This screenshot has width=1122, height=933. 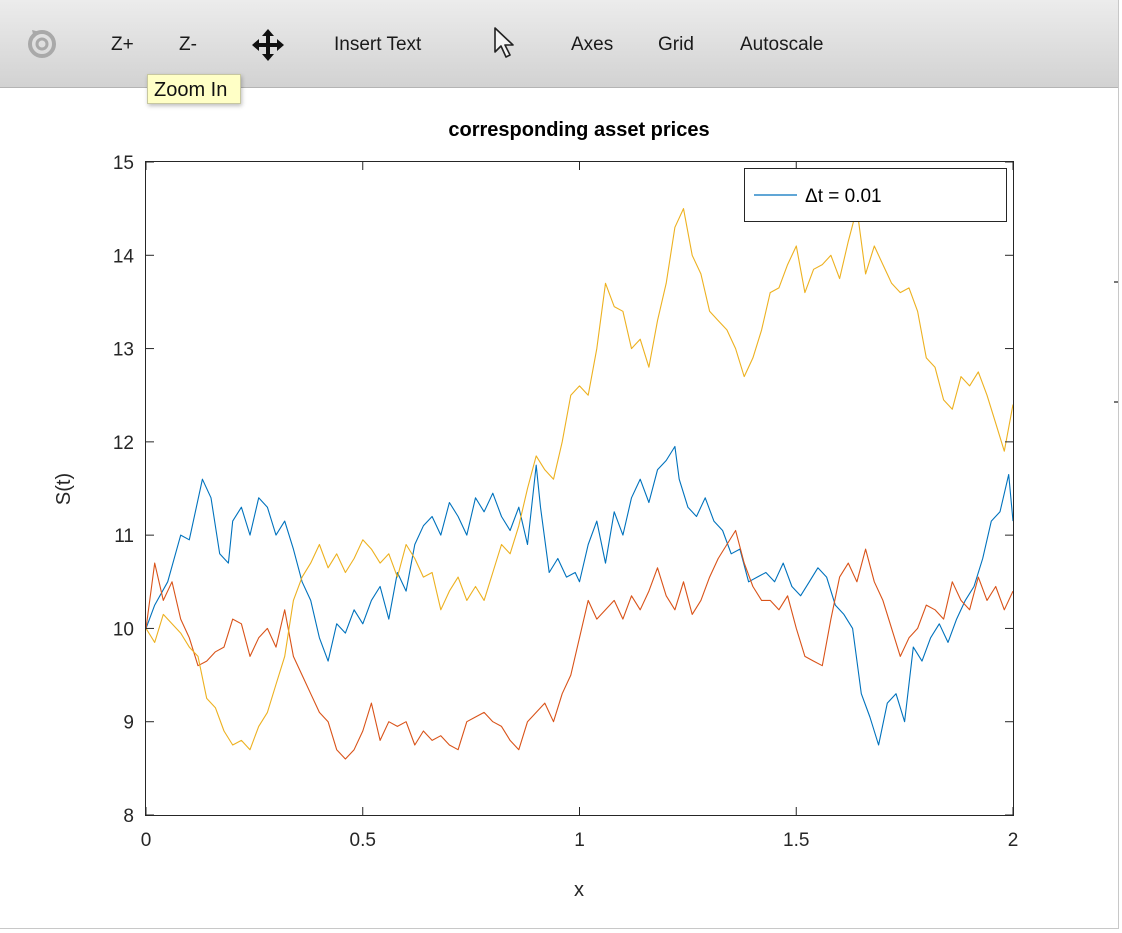 I want to click on x-tick-label: 2, so click(x=1013, y=840).